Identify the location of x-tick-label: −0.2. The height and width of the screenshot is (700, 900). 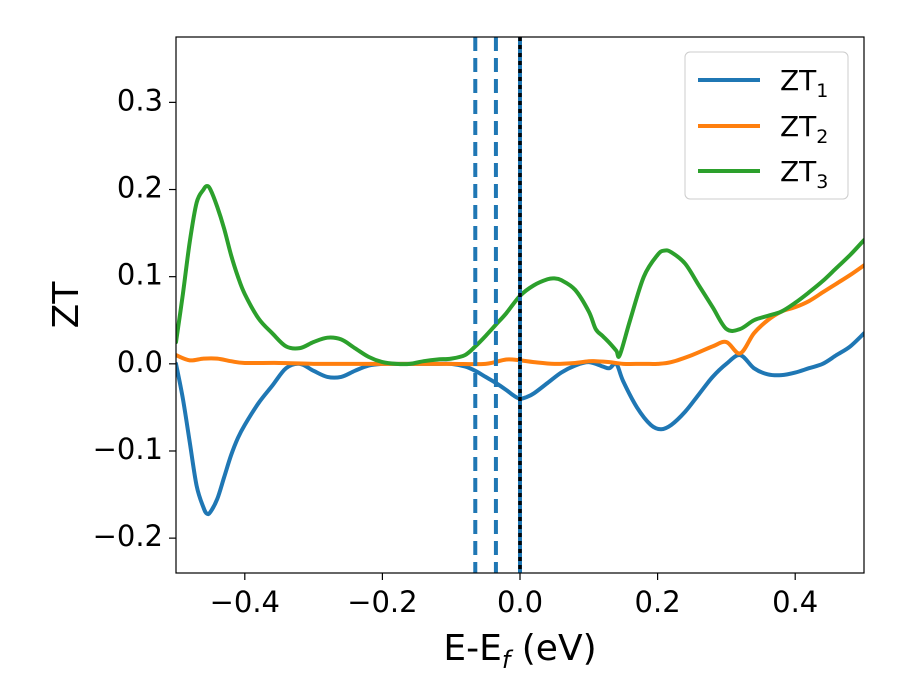
(382, 602).